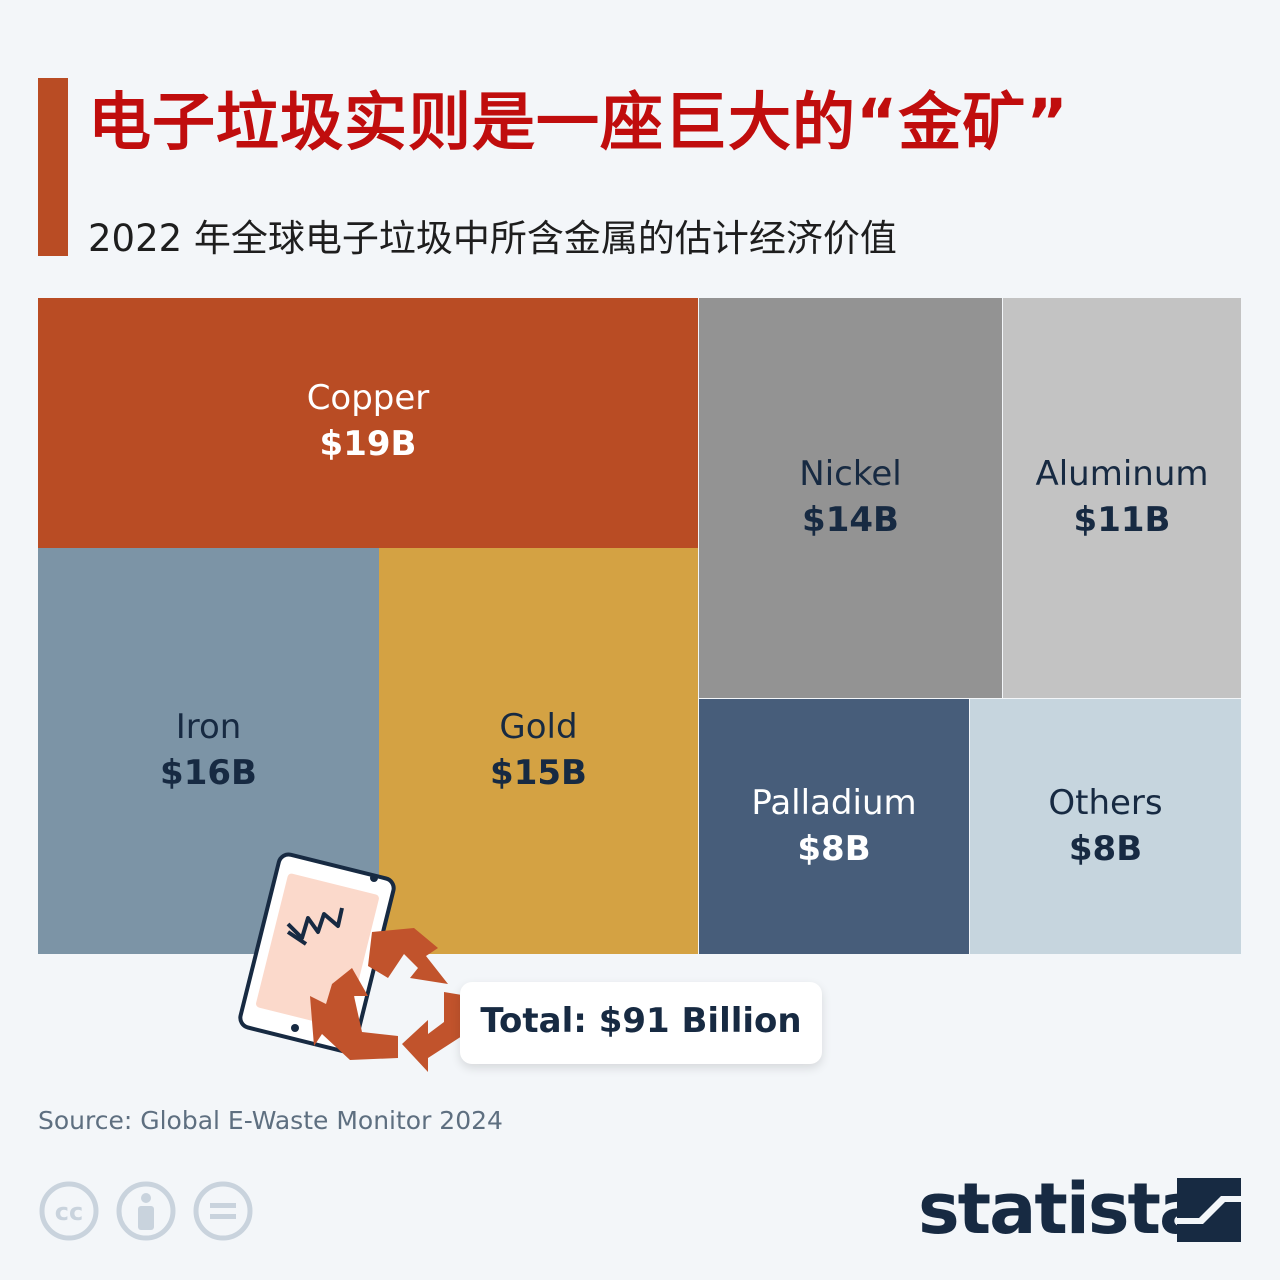  I want to click on source-note: Source: Global E-Waste Monitor 2024, so click(270, 1120).